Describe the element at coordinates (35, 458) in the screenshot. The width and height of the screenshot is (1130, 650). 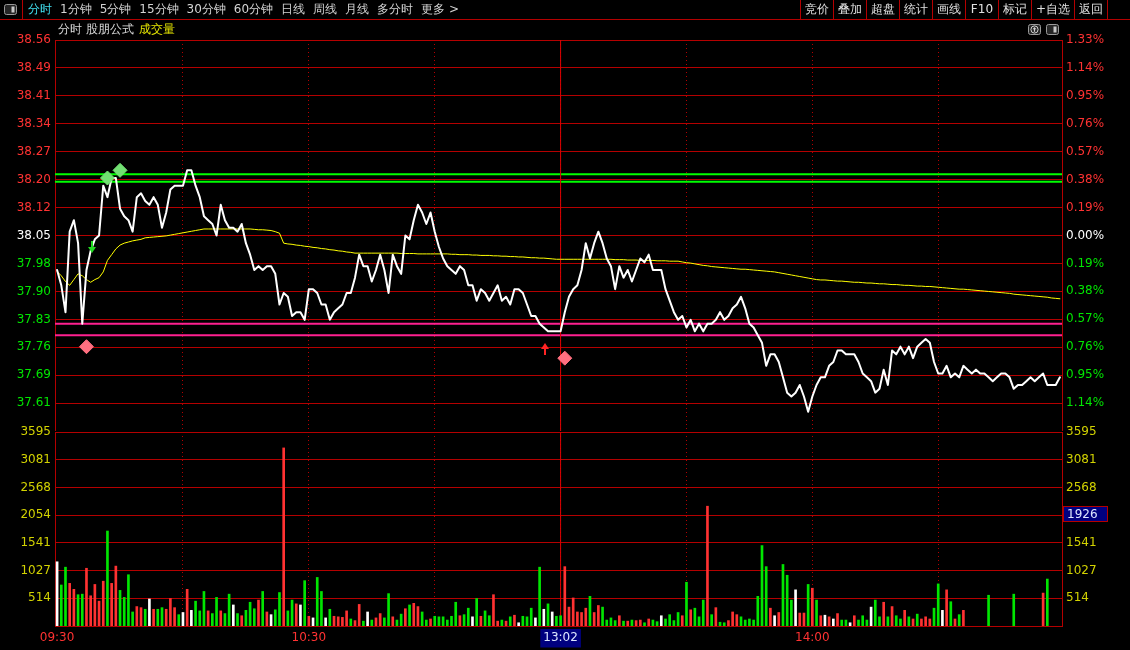
I see `y-tick-label: 3081` at that location.